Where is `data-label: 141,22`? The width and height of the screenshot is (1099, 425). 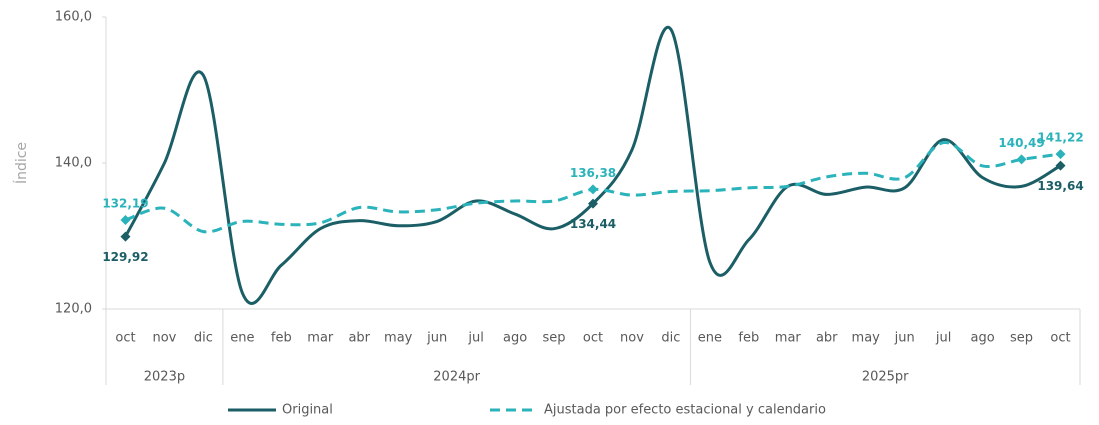 data-label: 141,22 is located at coordinates (1060, 138).